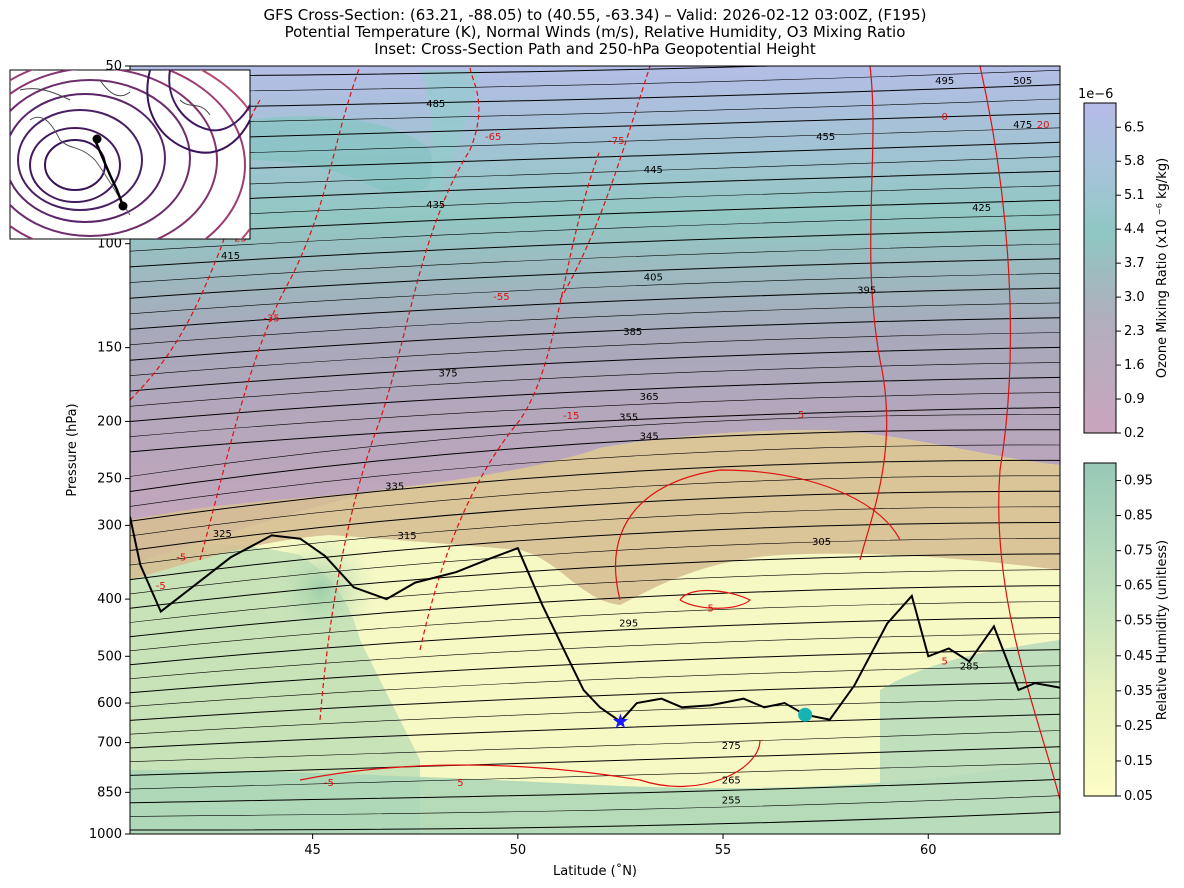 The width and height of the screenshot is (1184, 888). I want to click on inset-map, so click(130, 154).